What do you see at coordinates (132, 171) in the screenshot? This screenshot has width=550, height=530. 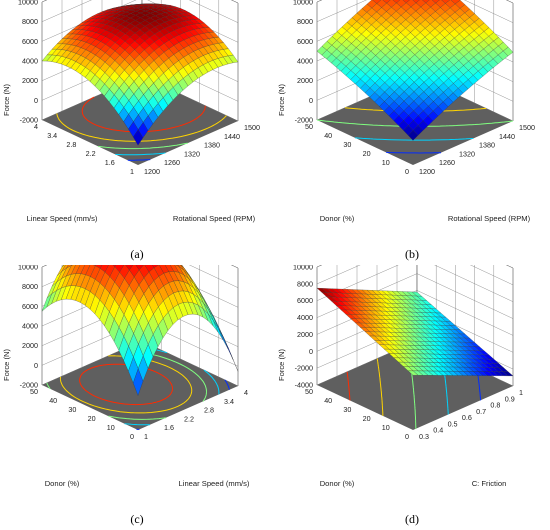 I see `y-tick-label: 1` at bounding box center [132, 171].